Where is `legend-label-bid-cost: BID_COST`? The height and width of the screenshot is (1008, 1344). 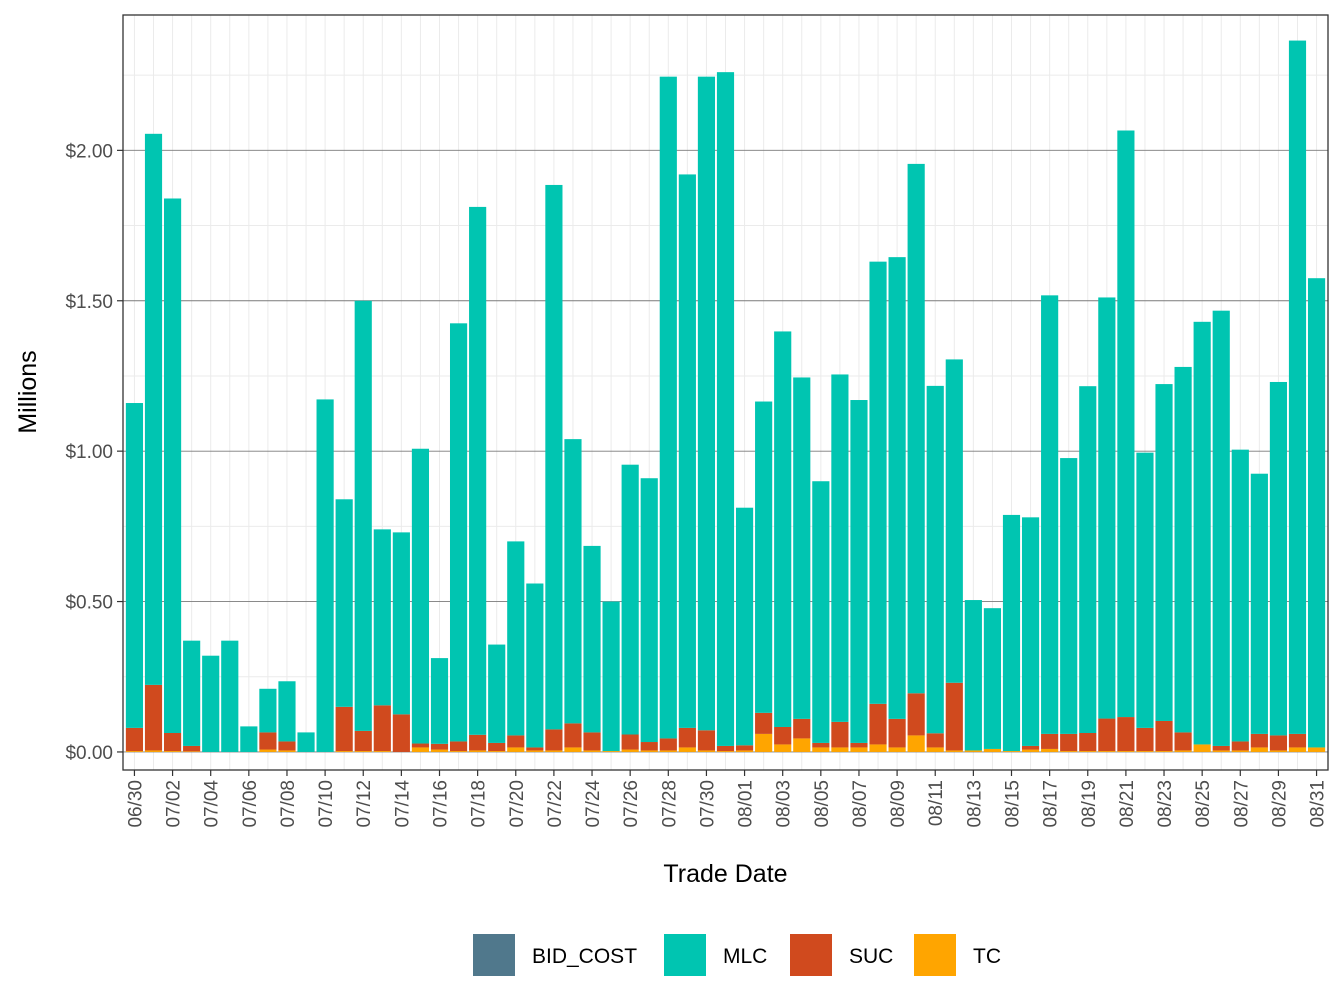 legend-label-bid-cost: BID_COST is located at coordinates (584, 956).